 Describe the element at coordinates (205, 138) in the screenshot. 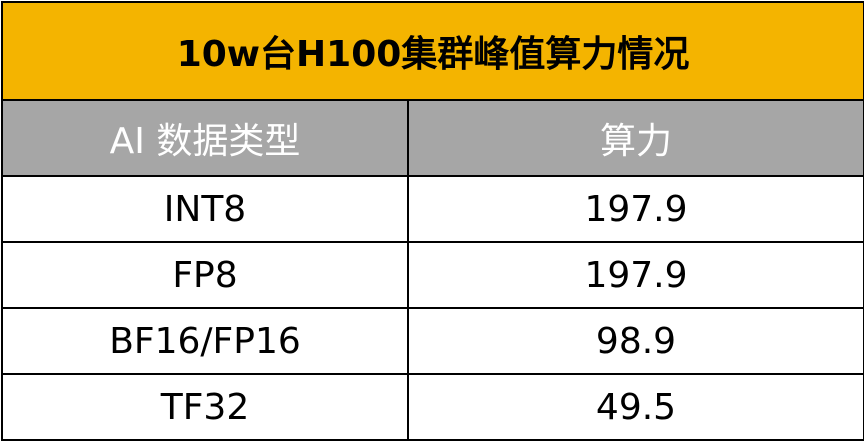

I see `header-data-type: AI 数据类型` at that location.